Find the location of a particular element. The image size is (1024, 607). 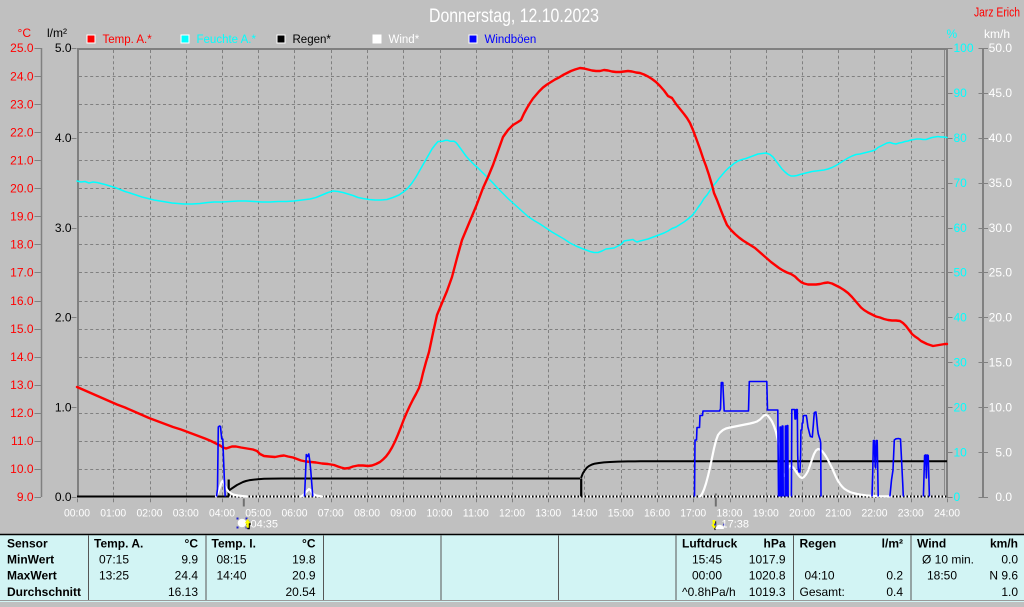

svg-text: 14:00 is located at coordinates (585, 514).